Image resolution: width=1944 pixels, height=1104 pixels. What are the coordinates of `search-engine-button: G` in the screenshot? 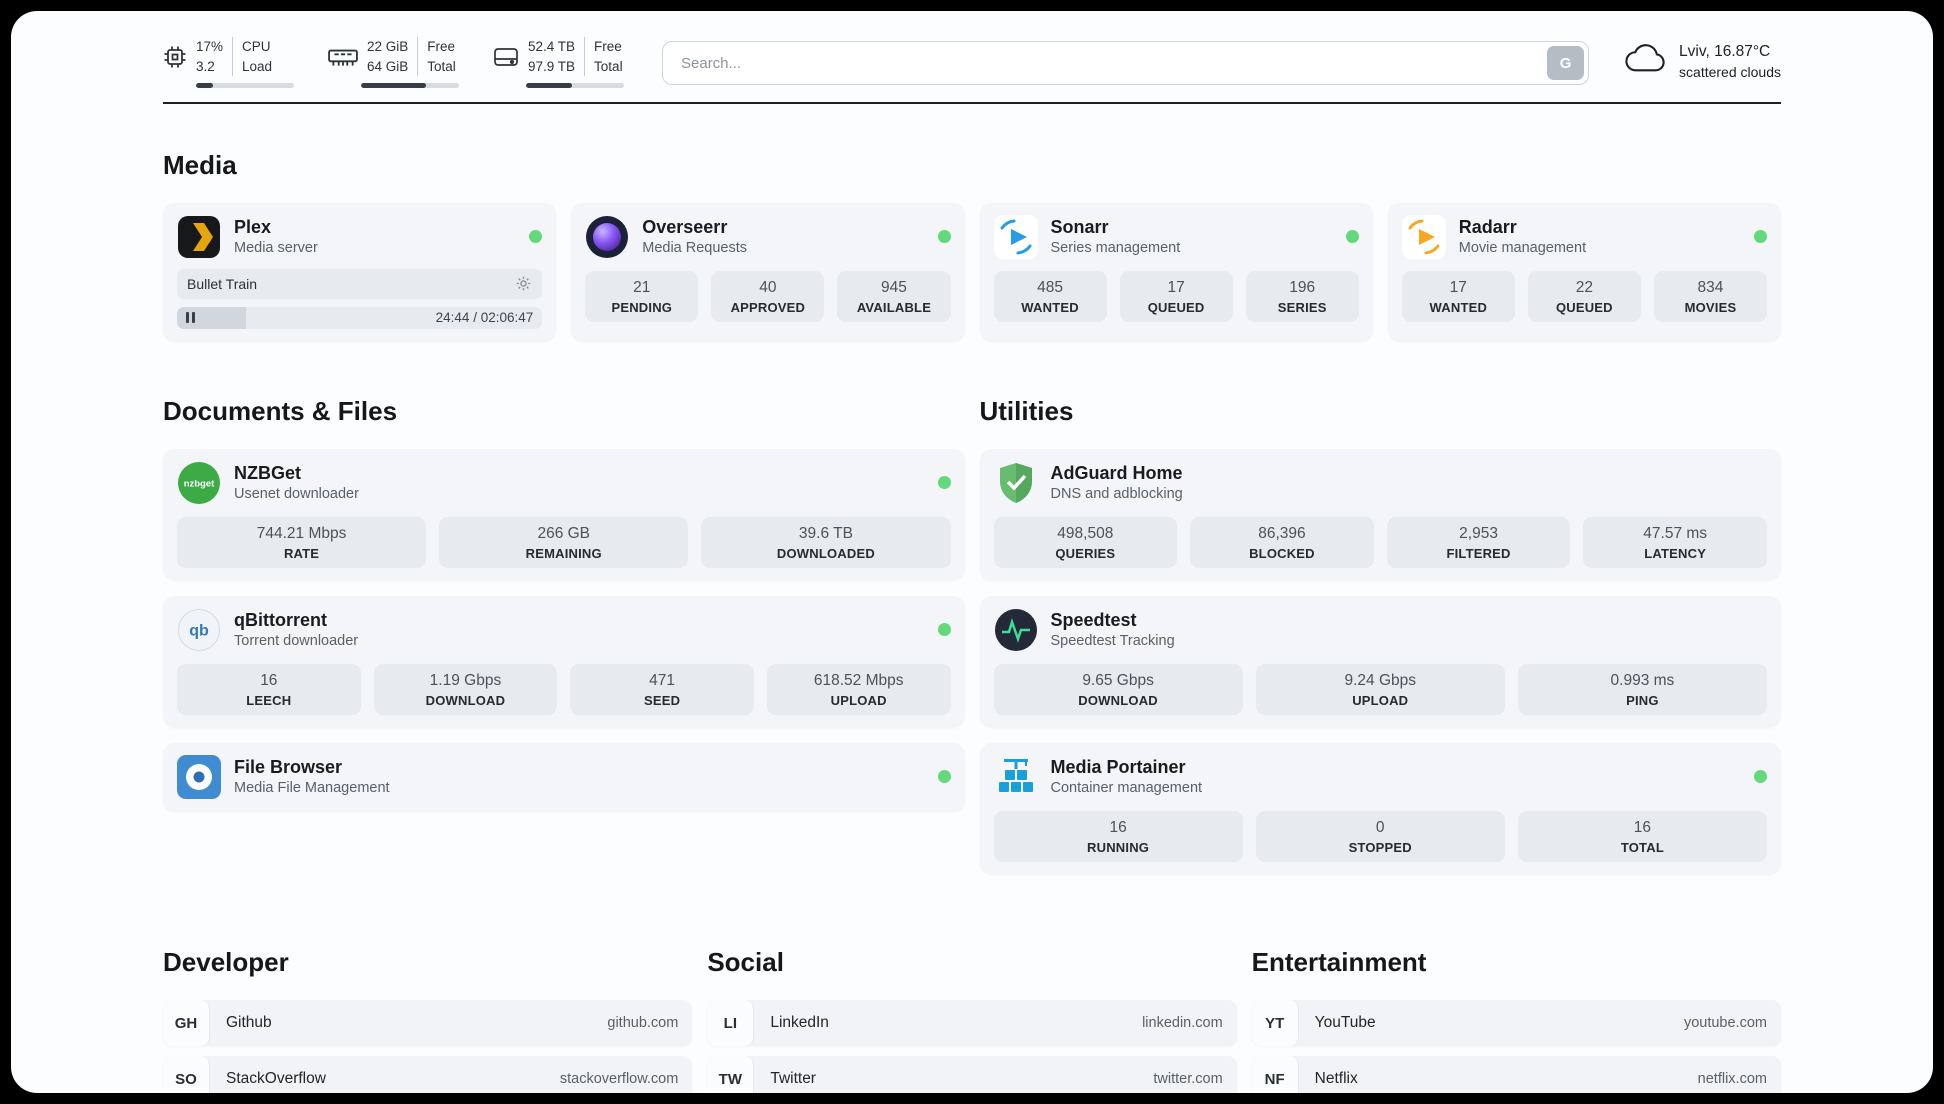 It's located at (1566, 63).